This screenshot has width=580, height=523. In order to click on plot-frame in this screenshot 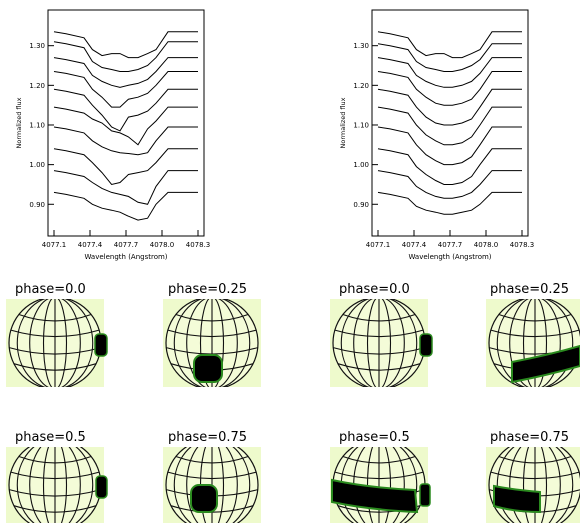, I will do `click(126, 123)`.